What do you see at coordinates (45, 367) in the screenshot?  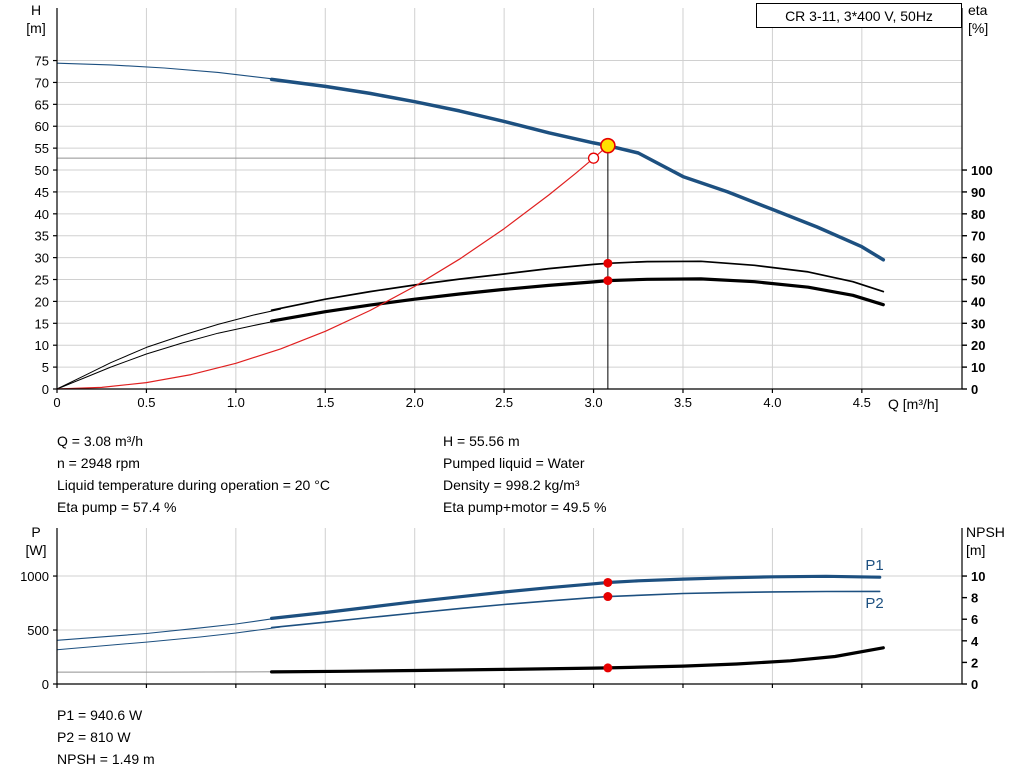 I see `y-tick-label: 5` at bounding box center [45, 367].